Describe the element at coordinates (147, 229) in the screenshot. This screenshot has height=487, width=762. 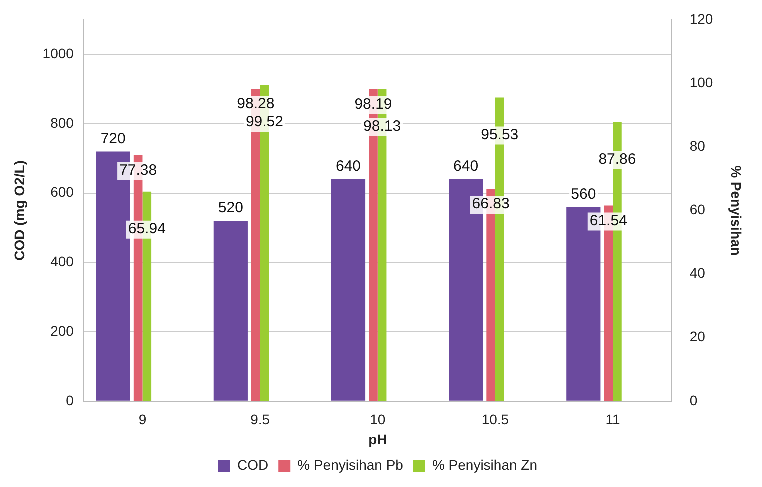
I see `data-label: 65.94` at that location.